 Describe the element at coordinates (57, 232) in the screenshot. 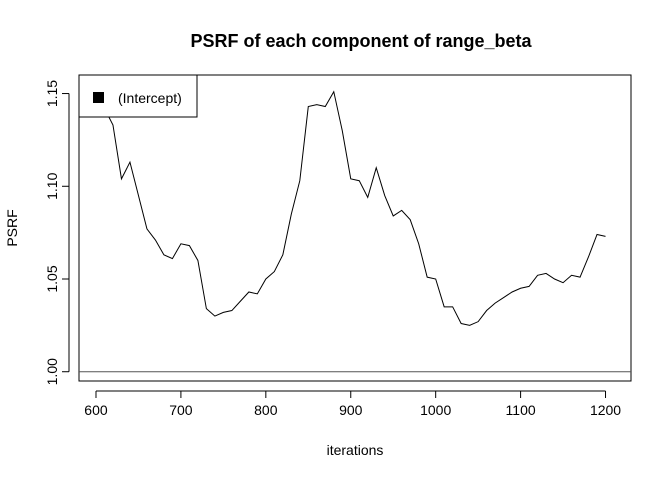

I see `y-axis: 1.00 1.05 1.10 1.15` at that location.